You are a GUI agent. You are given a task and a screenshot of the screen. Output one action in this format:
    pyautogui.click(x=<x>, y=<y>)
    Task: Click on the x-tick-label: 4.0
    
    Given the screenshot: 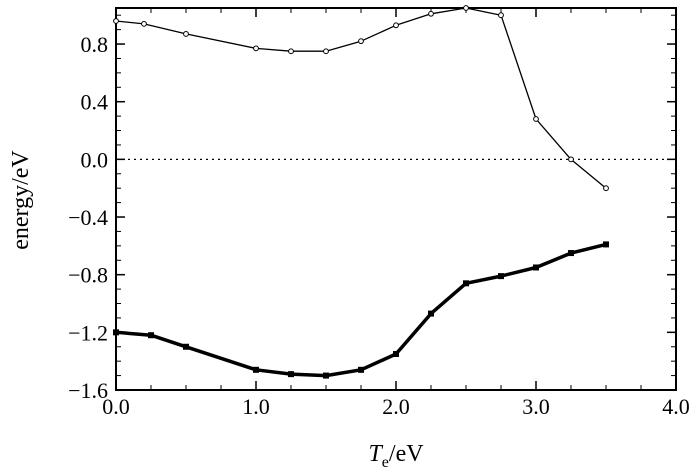 What is the action you would take?
    pyautogui.click(x=676, y=406)
    